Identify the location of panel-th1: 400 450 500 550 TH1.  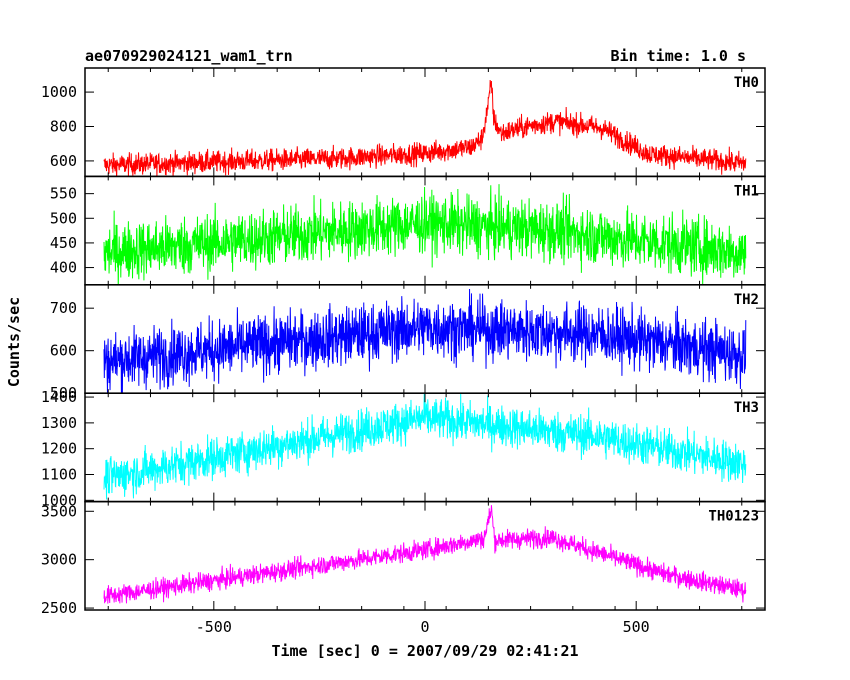
(408, 230).